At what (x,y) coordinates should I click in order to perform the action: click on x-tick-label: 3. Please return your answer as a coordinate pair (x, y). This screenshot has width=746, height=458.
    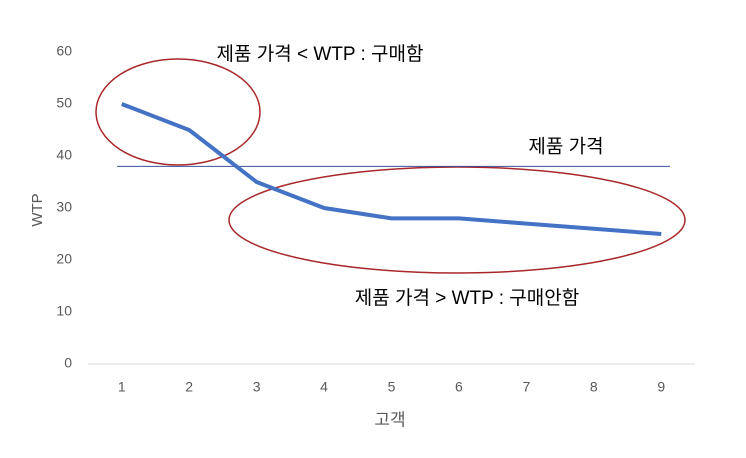
    Looking at the image, I should click on (257, 387).